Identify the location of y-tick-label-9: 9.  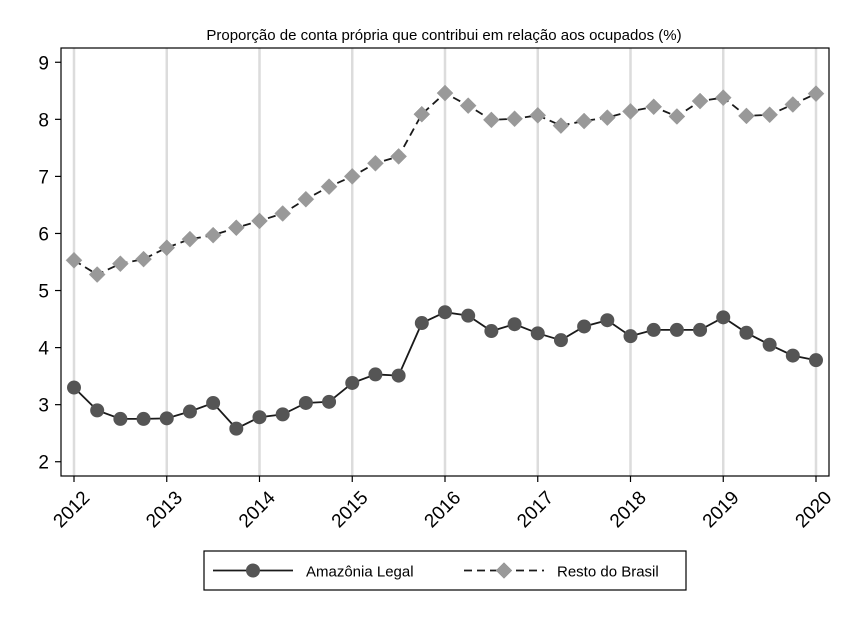
(43, 63).